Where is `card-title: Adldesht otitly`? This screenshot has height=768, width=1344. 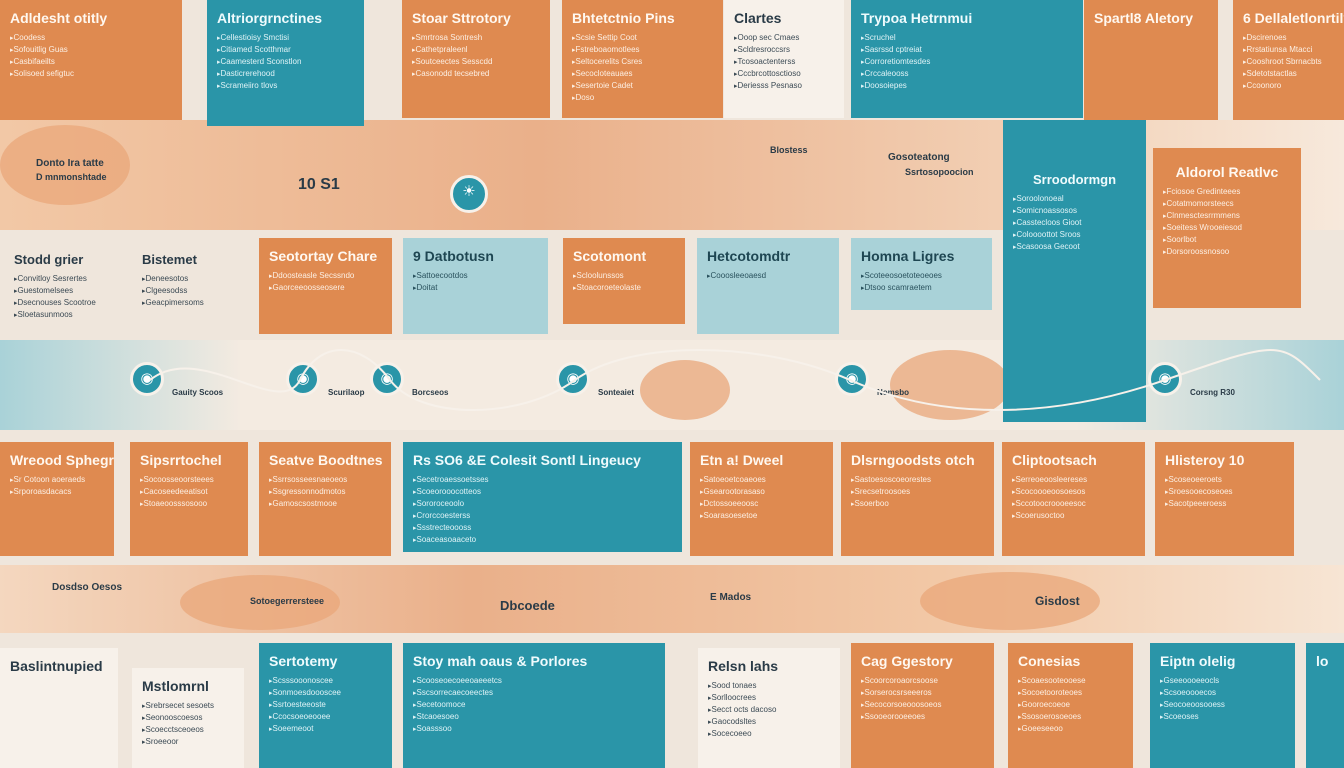
card-title: Adldesht otitly is located at coordinates (59, 18).